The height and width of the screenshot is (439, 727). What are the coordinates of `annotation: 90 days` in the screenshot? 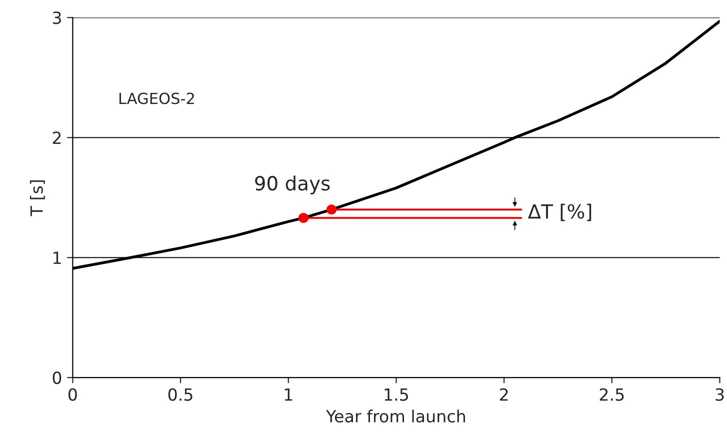 It's located at (292, 185).